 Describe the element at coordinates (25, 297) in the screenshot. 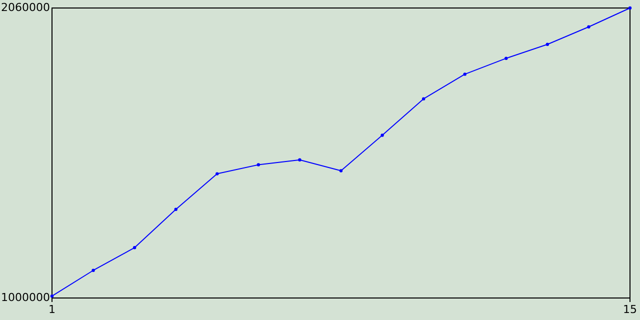

I see `y-tick-label: 1000000` at that location.